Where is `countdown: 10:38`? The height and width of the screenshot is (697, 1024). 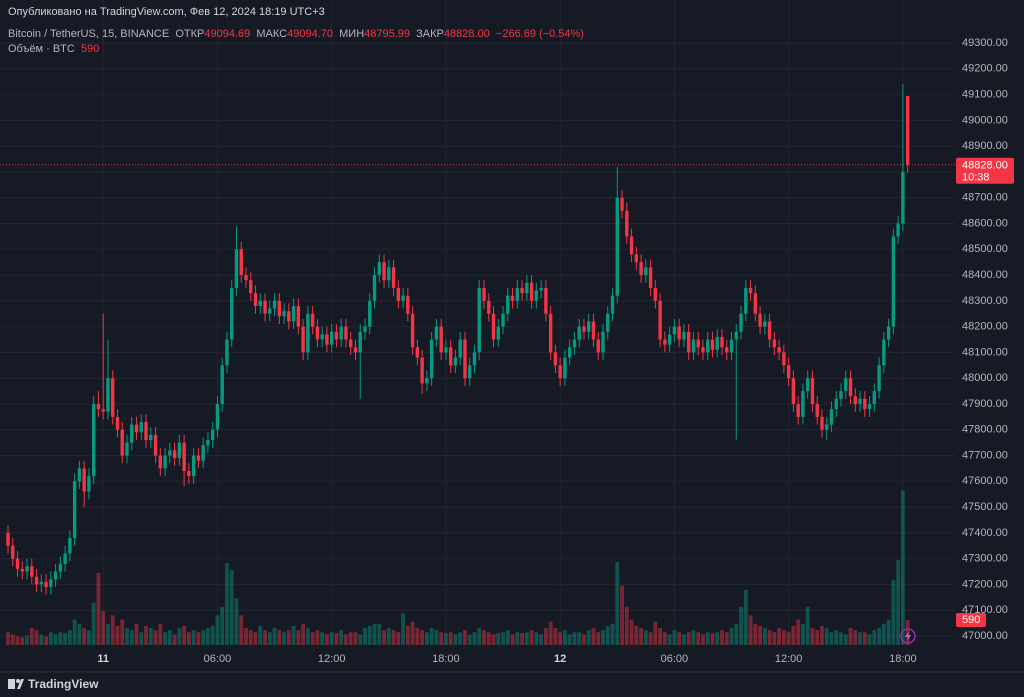 countdown: 10:38 is located at coordinates (976, 178).